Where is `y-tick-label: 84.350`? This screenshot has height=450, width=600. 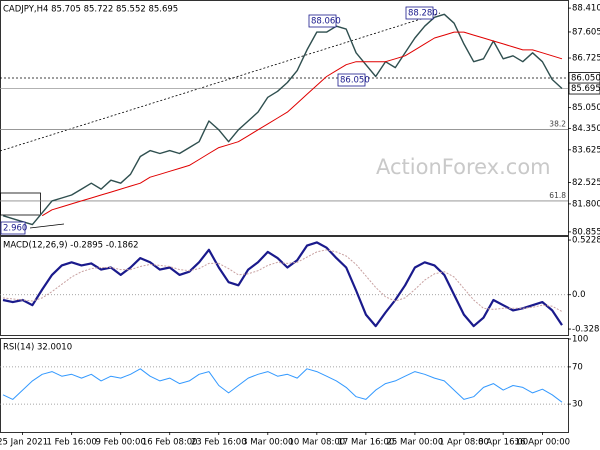 y-tick-label: 84.350 is located at coordinates (586, 129).